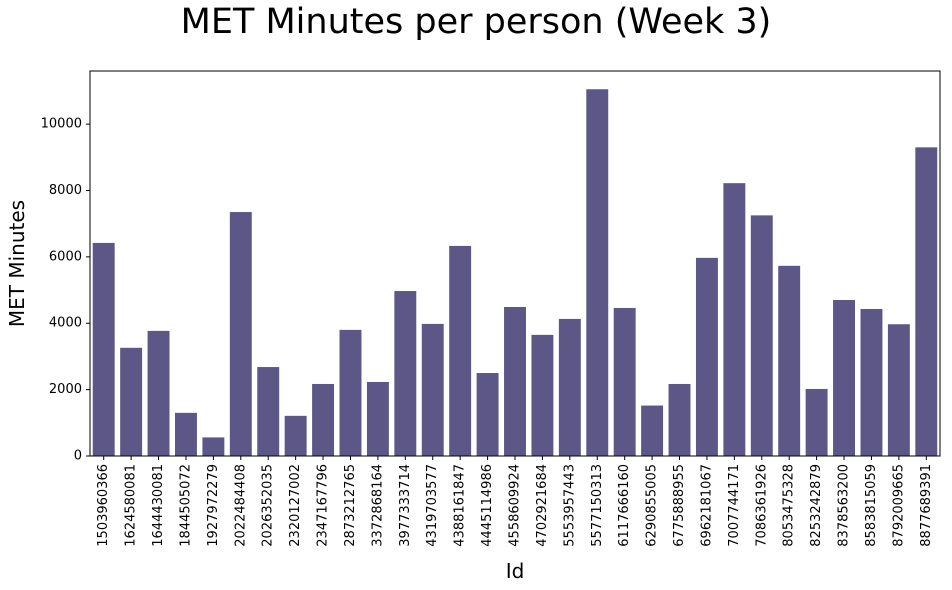 This screenshot has width=952, height=590. I want to click on x-tick-label: 6290855005, so click(652, 505).